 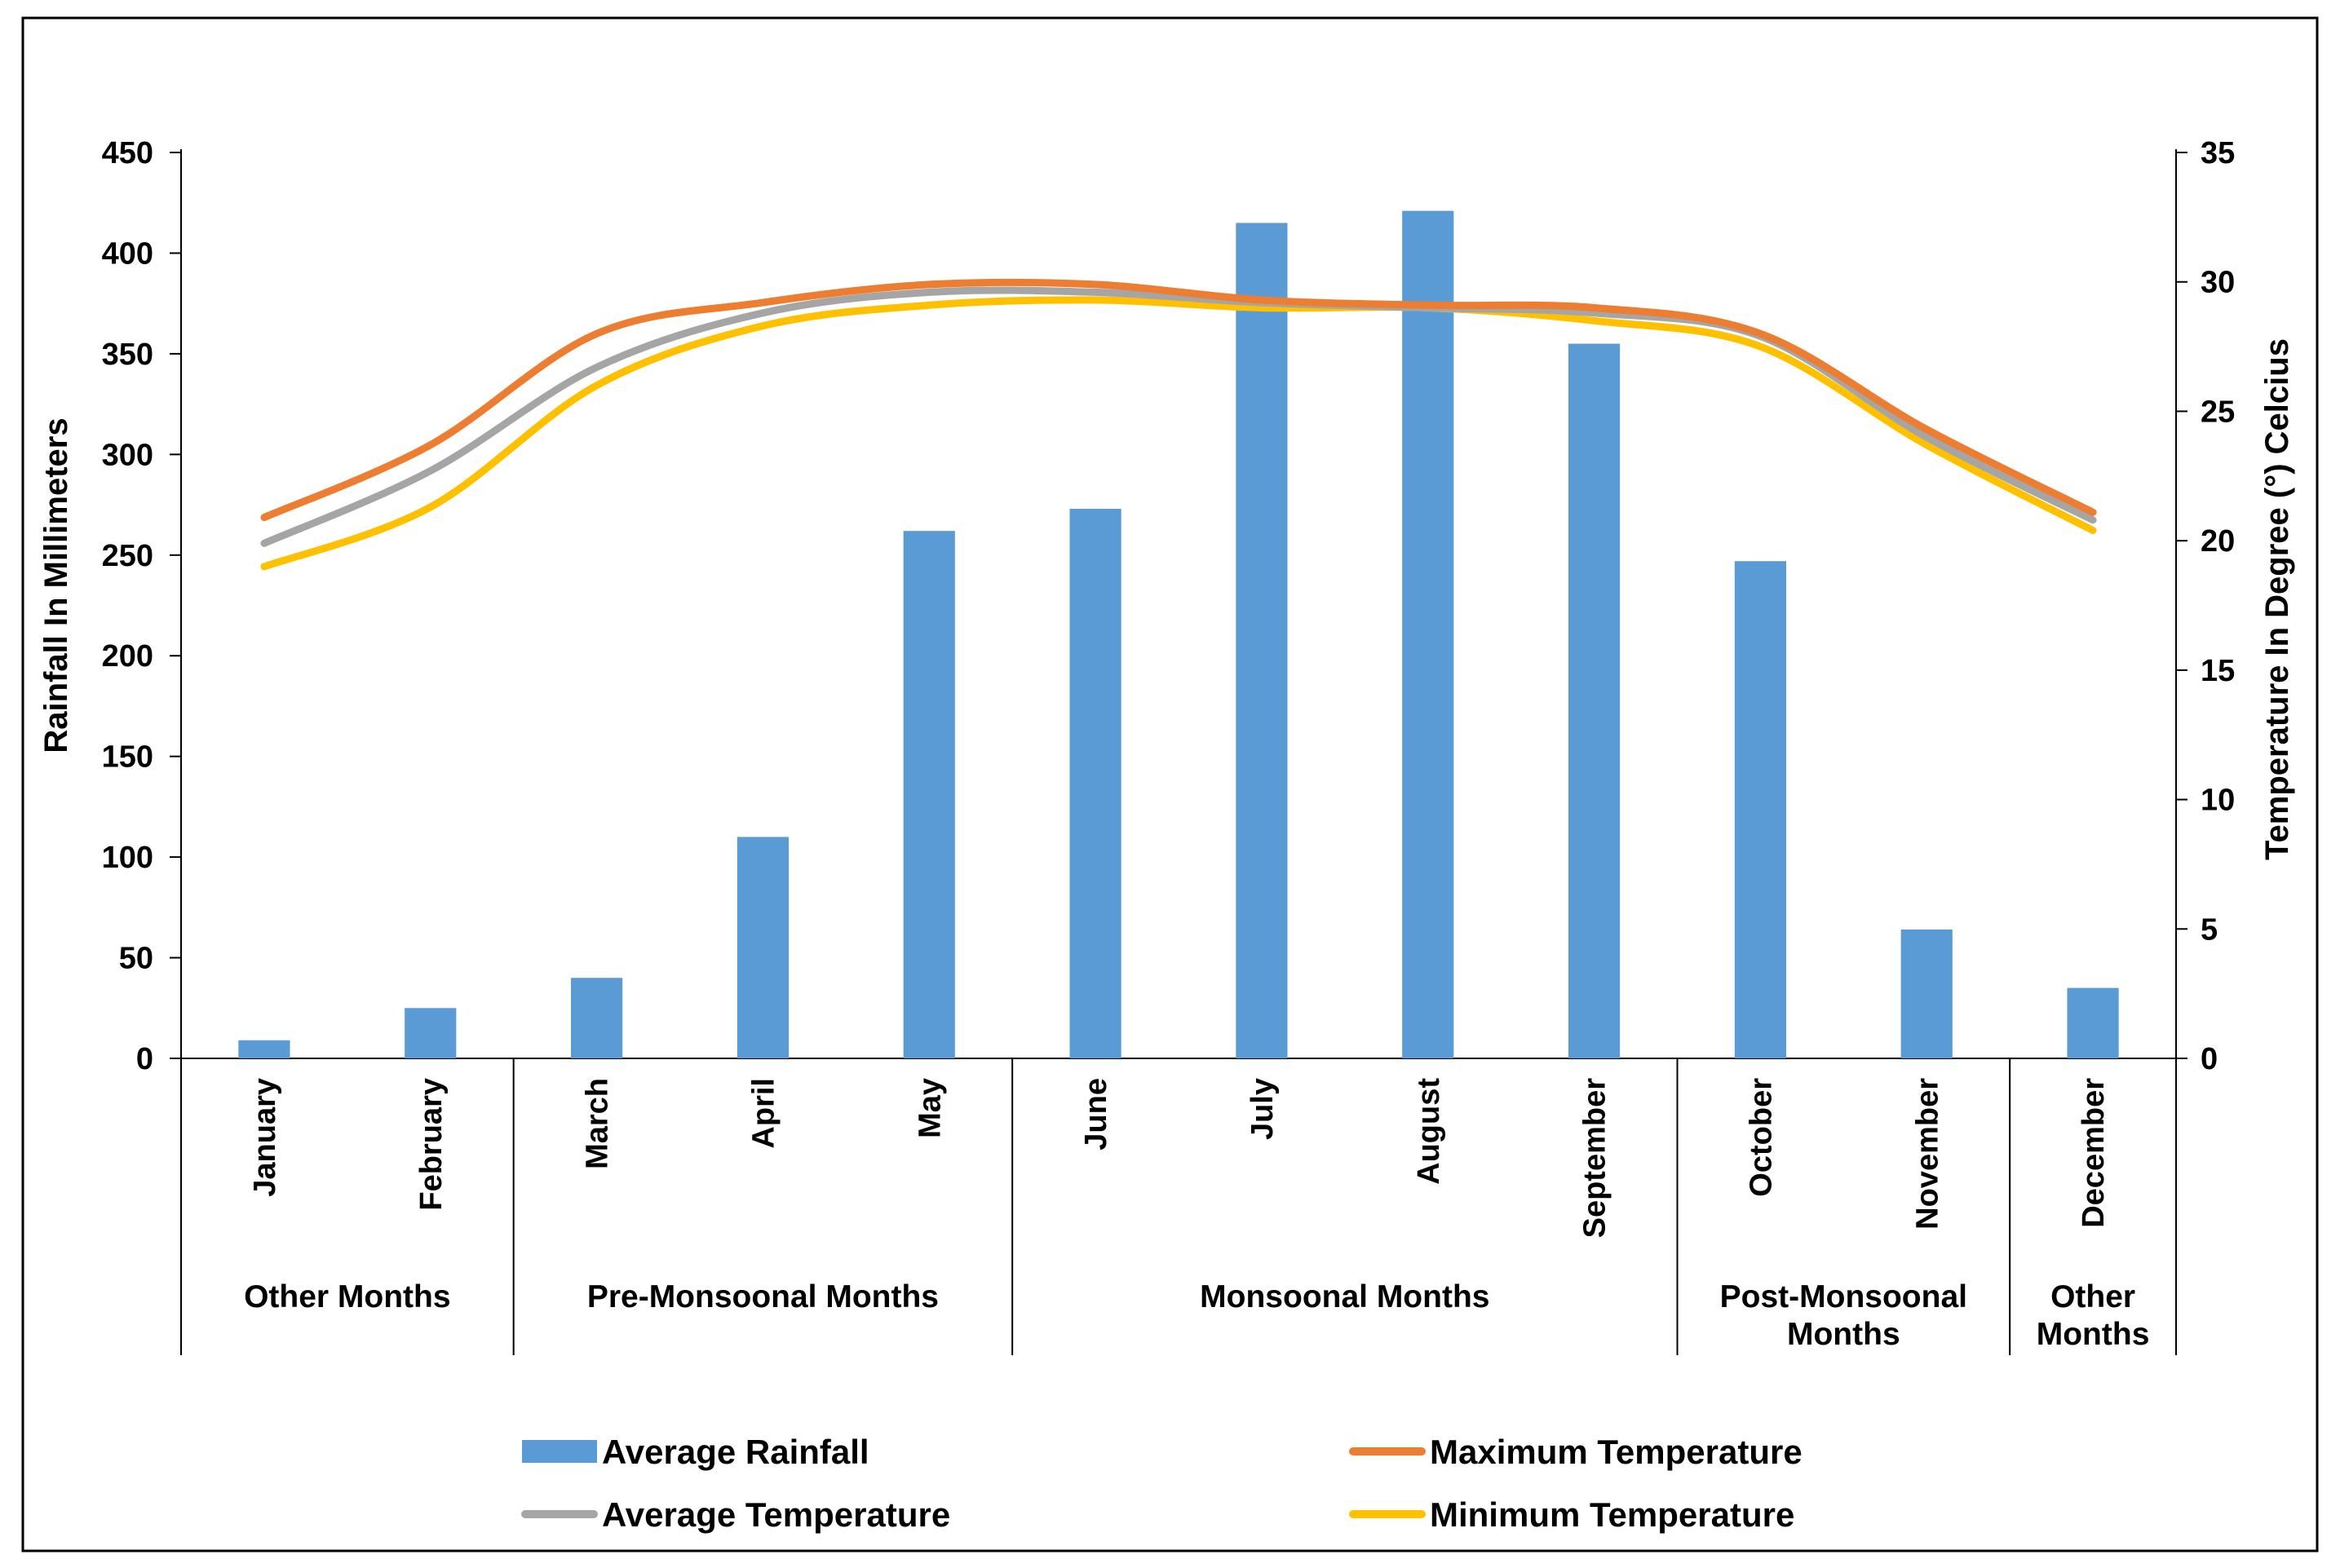 I want to click on left-tick-label: 350, so click(x=128, y=355).